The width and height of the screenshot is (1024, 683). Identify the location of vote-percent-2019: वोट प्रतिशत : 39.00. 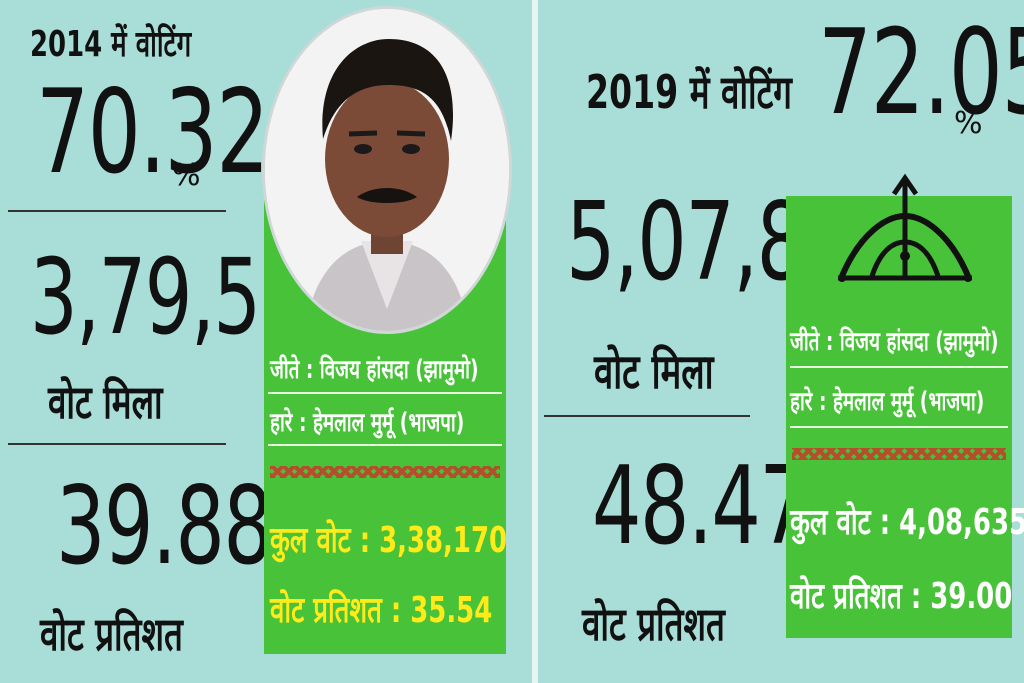
(901, 596).